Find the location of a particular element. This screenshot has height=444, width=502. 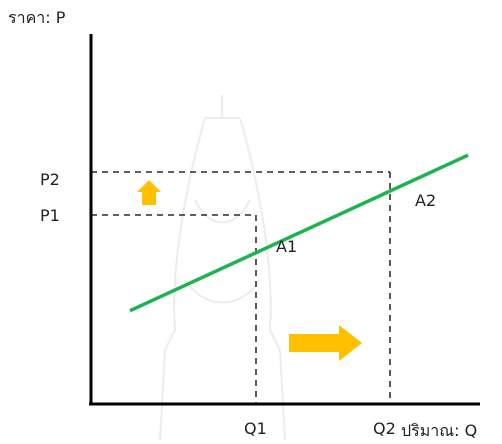

x-axis-label: ปริมาณ: Q is located at coordinates (439, 430).